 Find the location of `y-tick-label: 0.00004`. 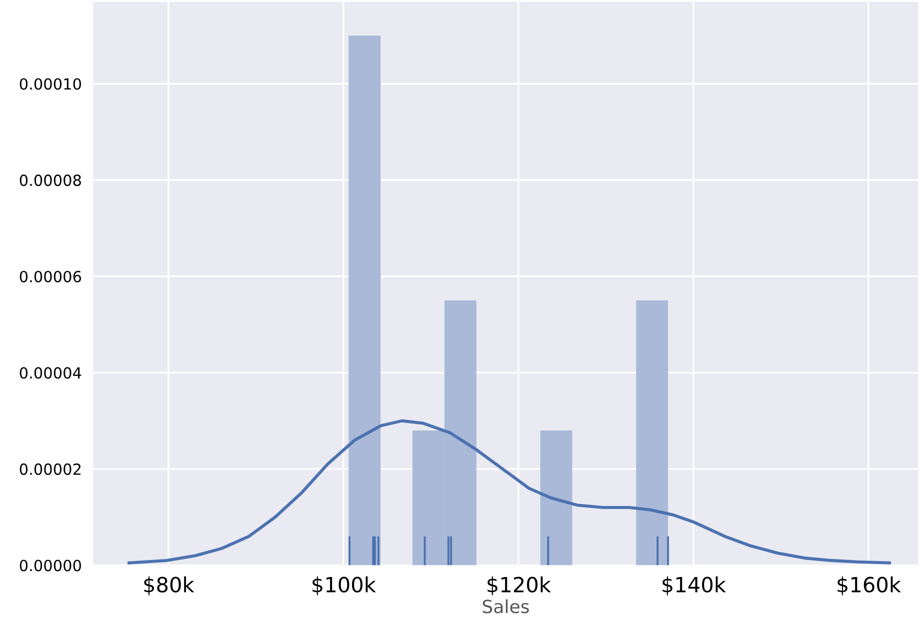

y-tick-label: 0.00004 is located at coordinates (51, 373).